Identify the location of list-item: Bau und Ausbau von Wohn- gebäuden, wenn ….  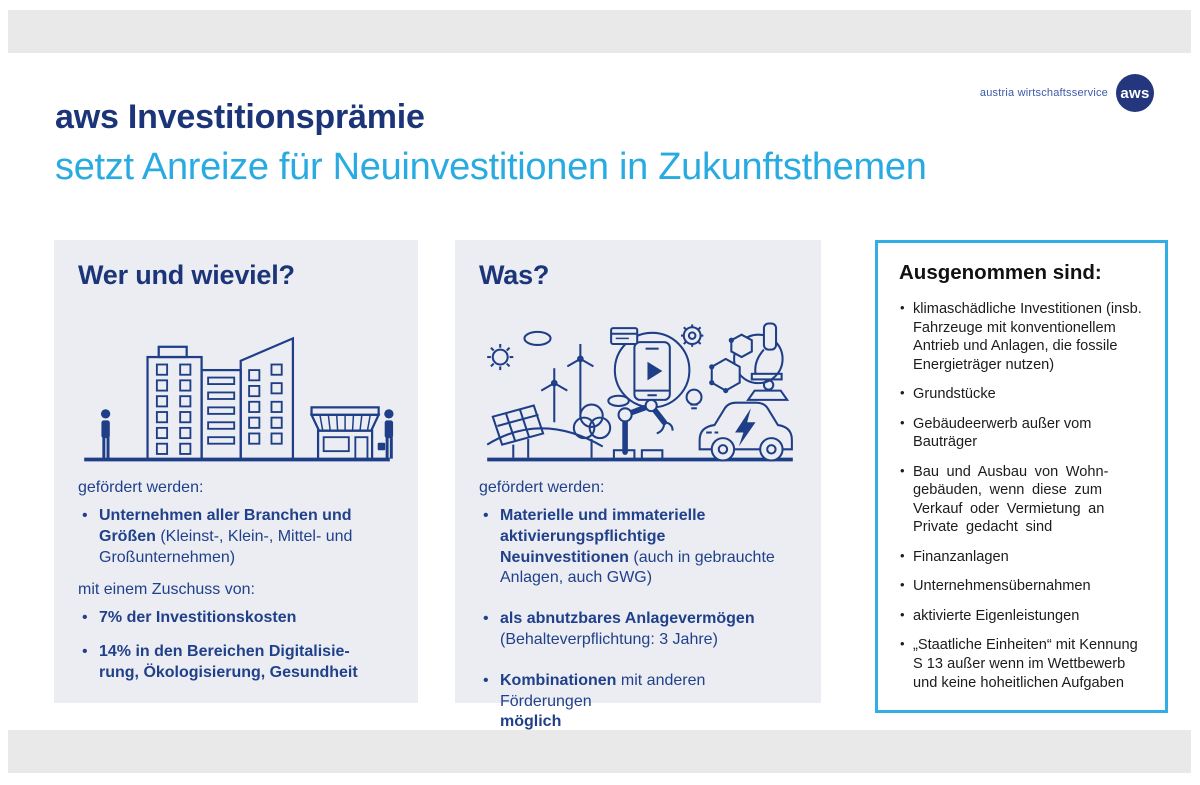
(1024, 500).